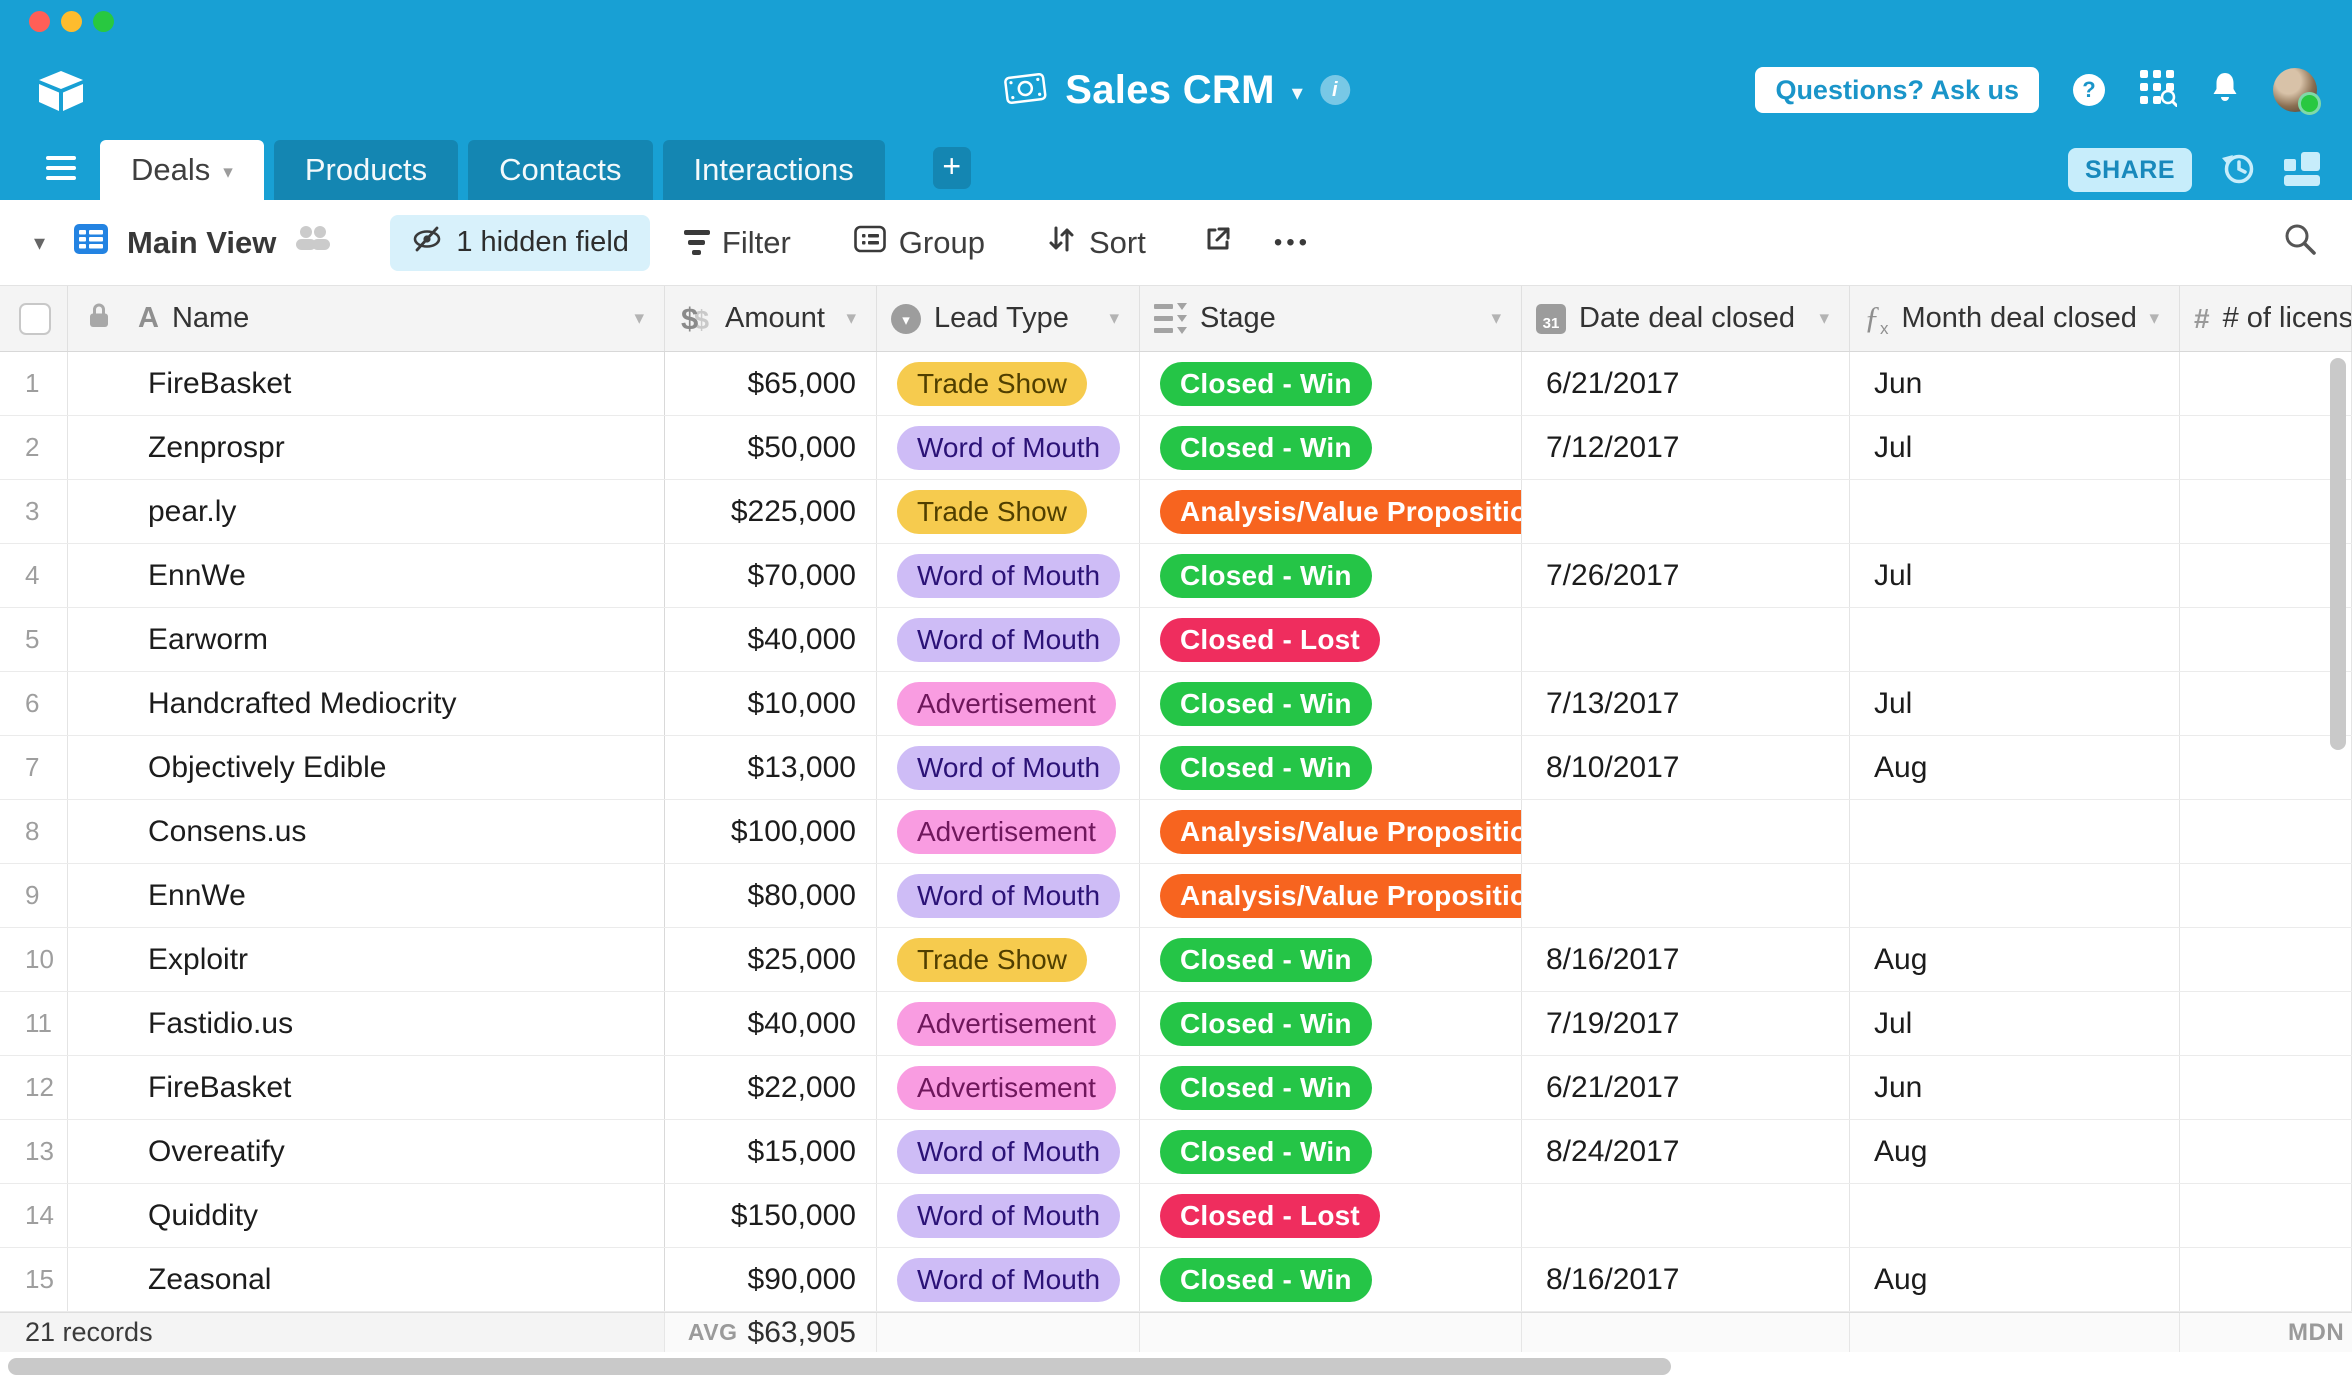 This screenshot has height=1380, width=2352. I want to click on ask-us-button: Questions? Ask us, so click(1897, 90).